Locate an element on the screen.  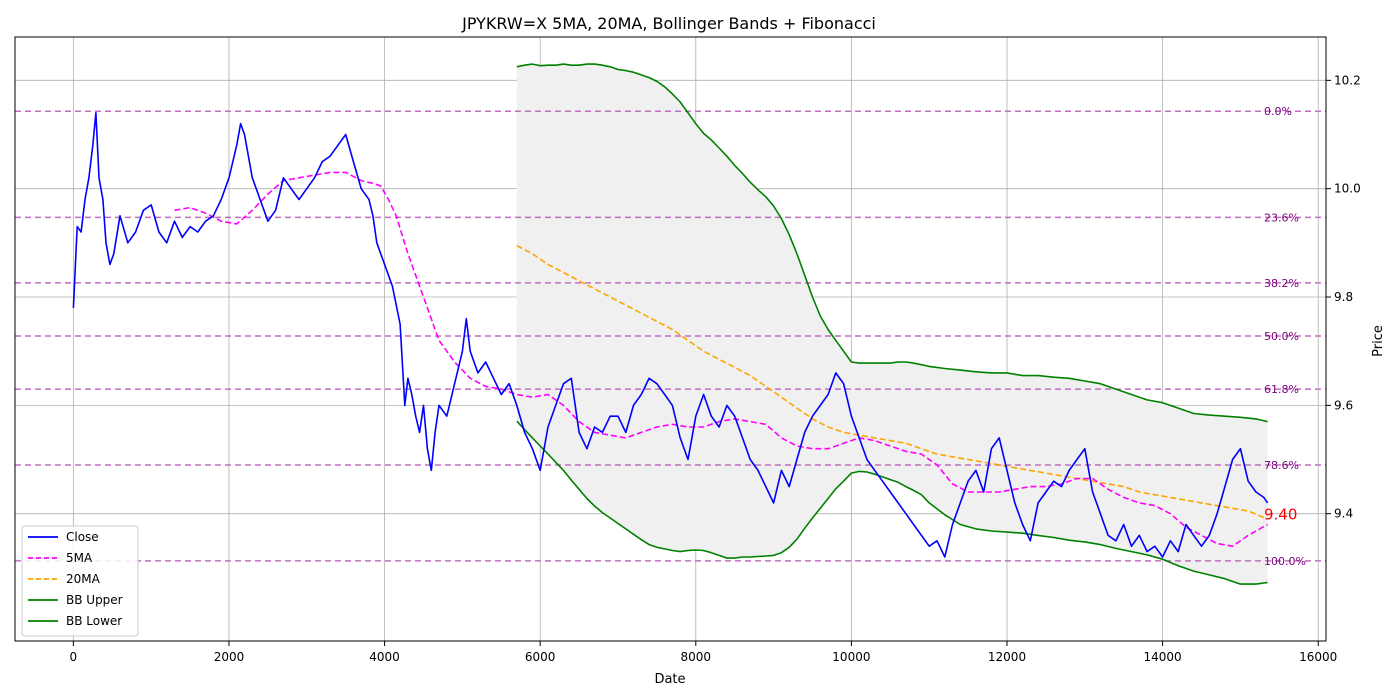
fib-label-3: 50.0% is located at coordinates (1281, 336).